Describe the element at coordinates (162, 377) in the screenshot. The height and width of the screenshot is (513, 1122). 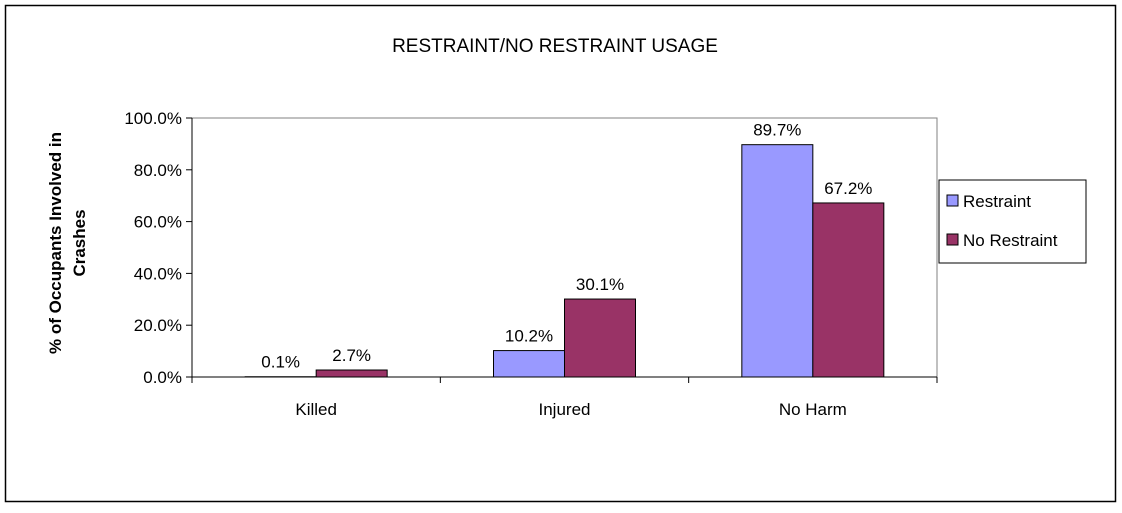
I see `y-tick-label: 0.0%` at that location.